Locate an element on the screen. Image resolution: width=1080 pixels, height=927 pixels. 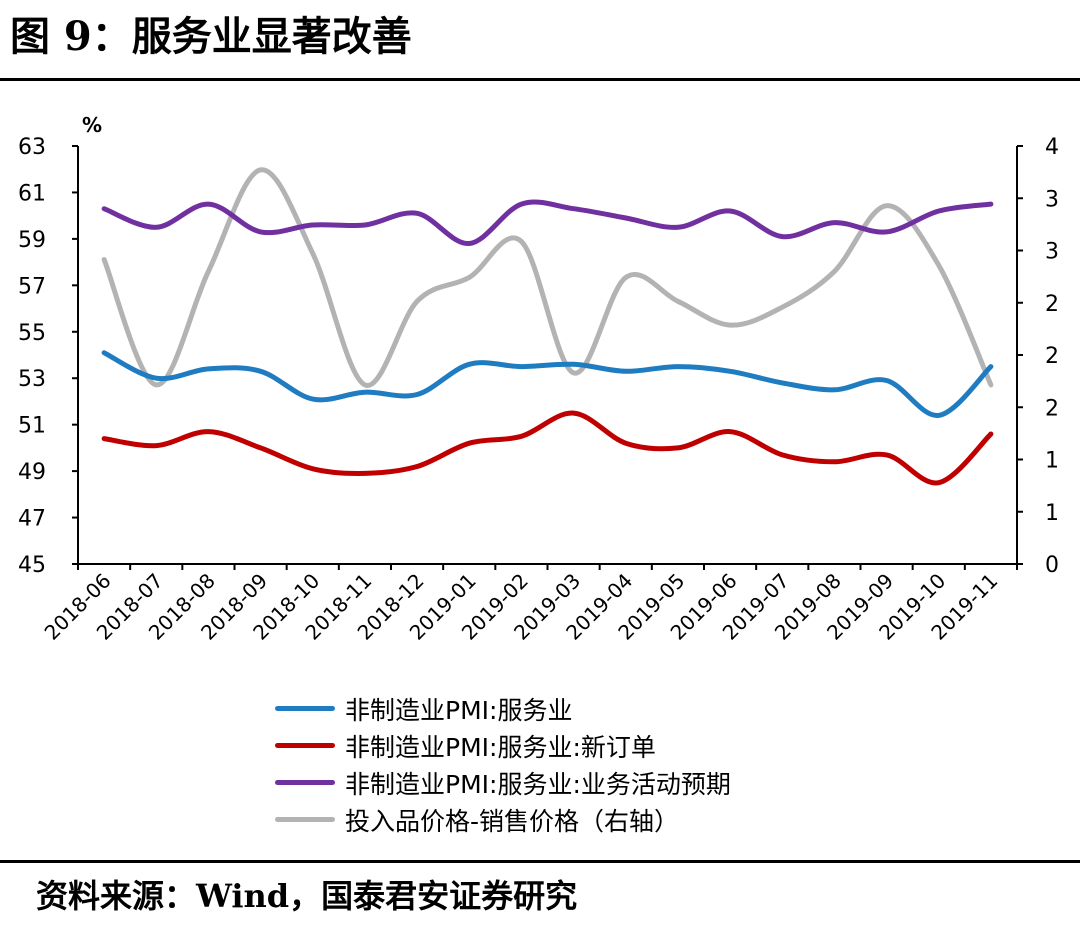
bottom-rule is located at coordinates (540, 861).